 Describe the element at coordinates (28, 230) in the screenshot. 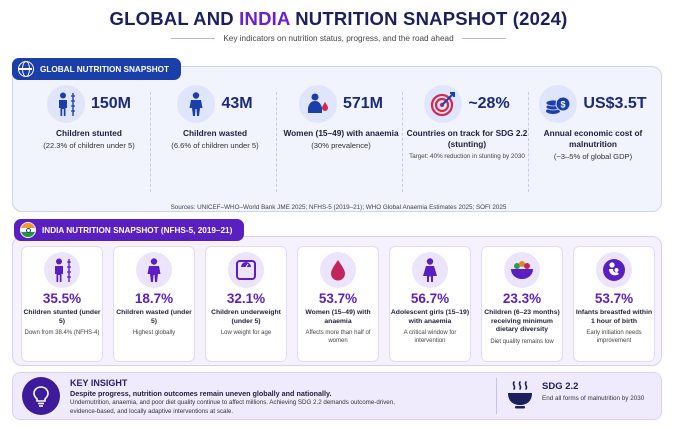

I see `india-flag-icon` at that location.